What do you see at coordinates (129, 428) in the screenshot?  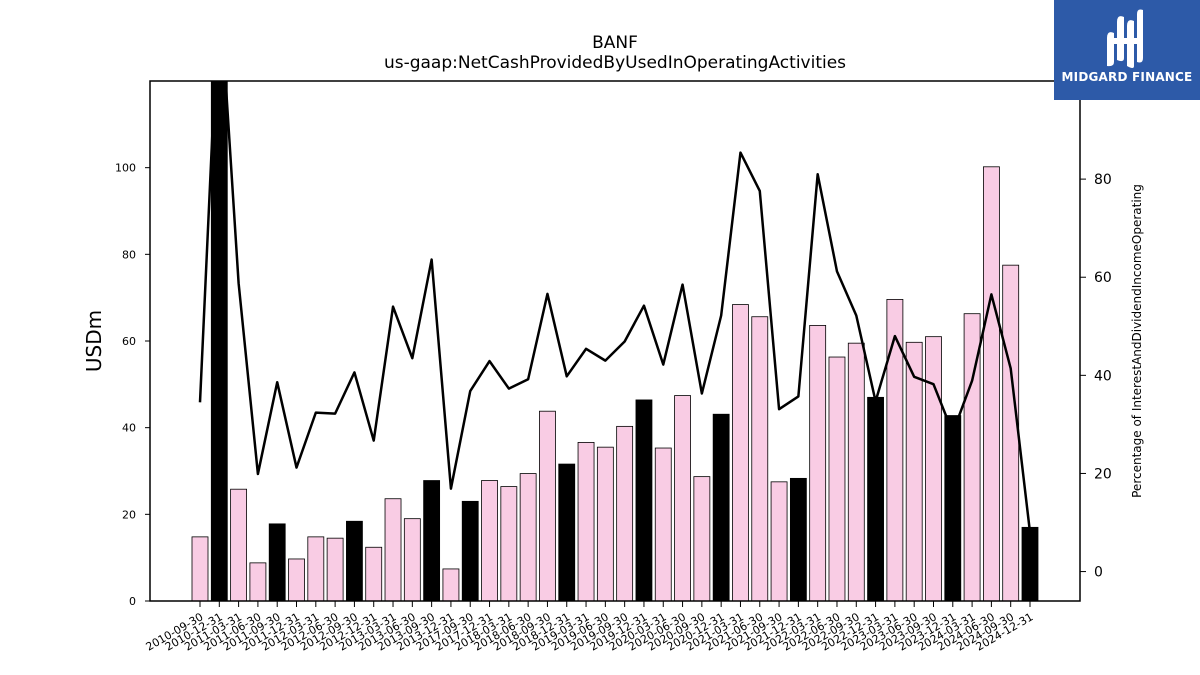 I see `y-tick-label: 40` at bounding box center [129, 428].